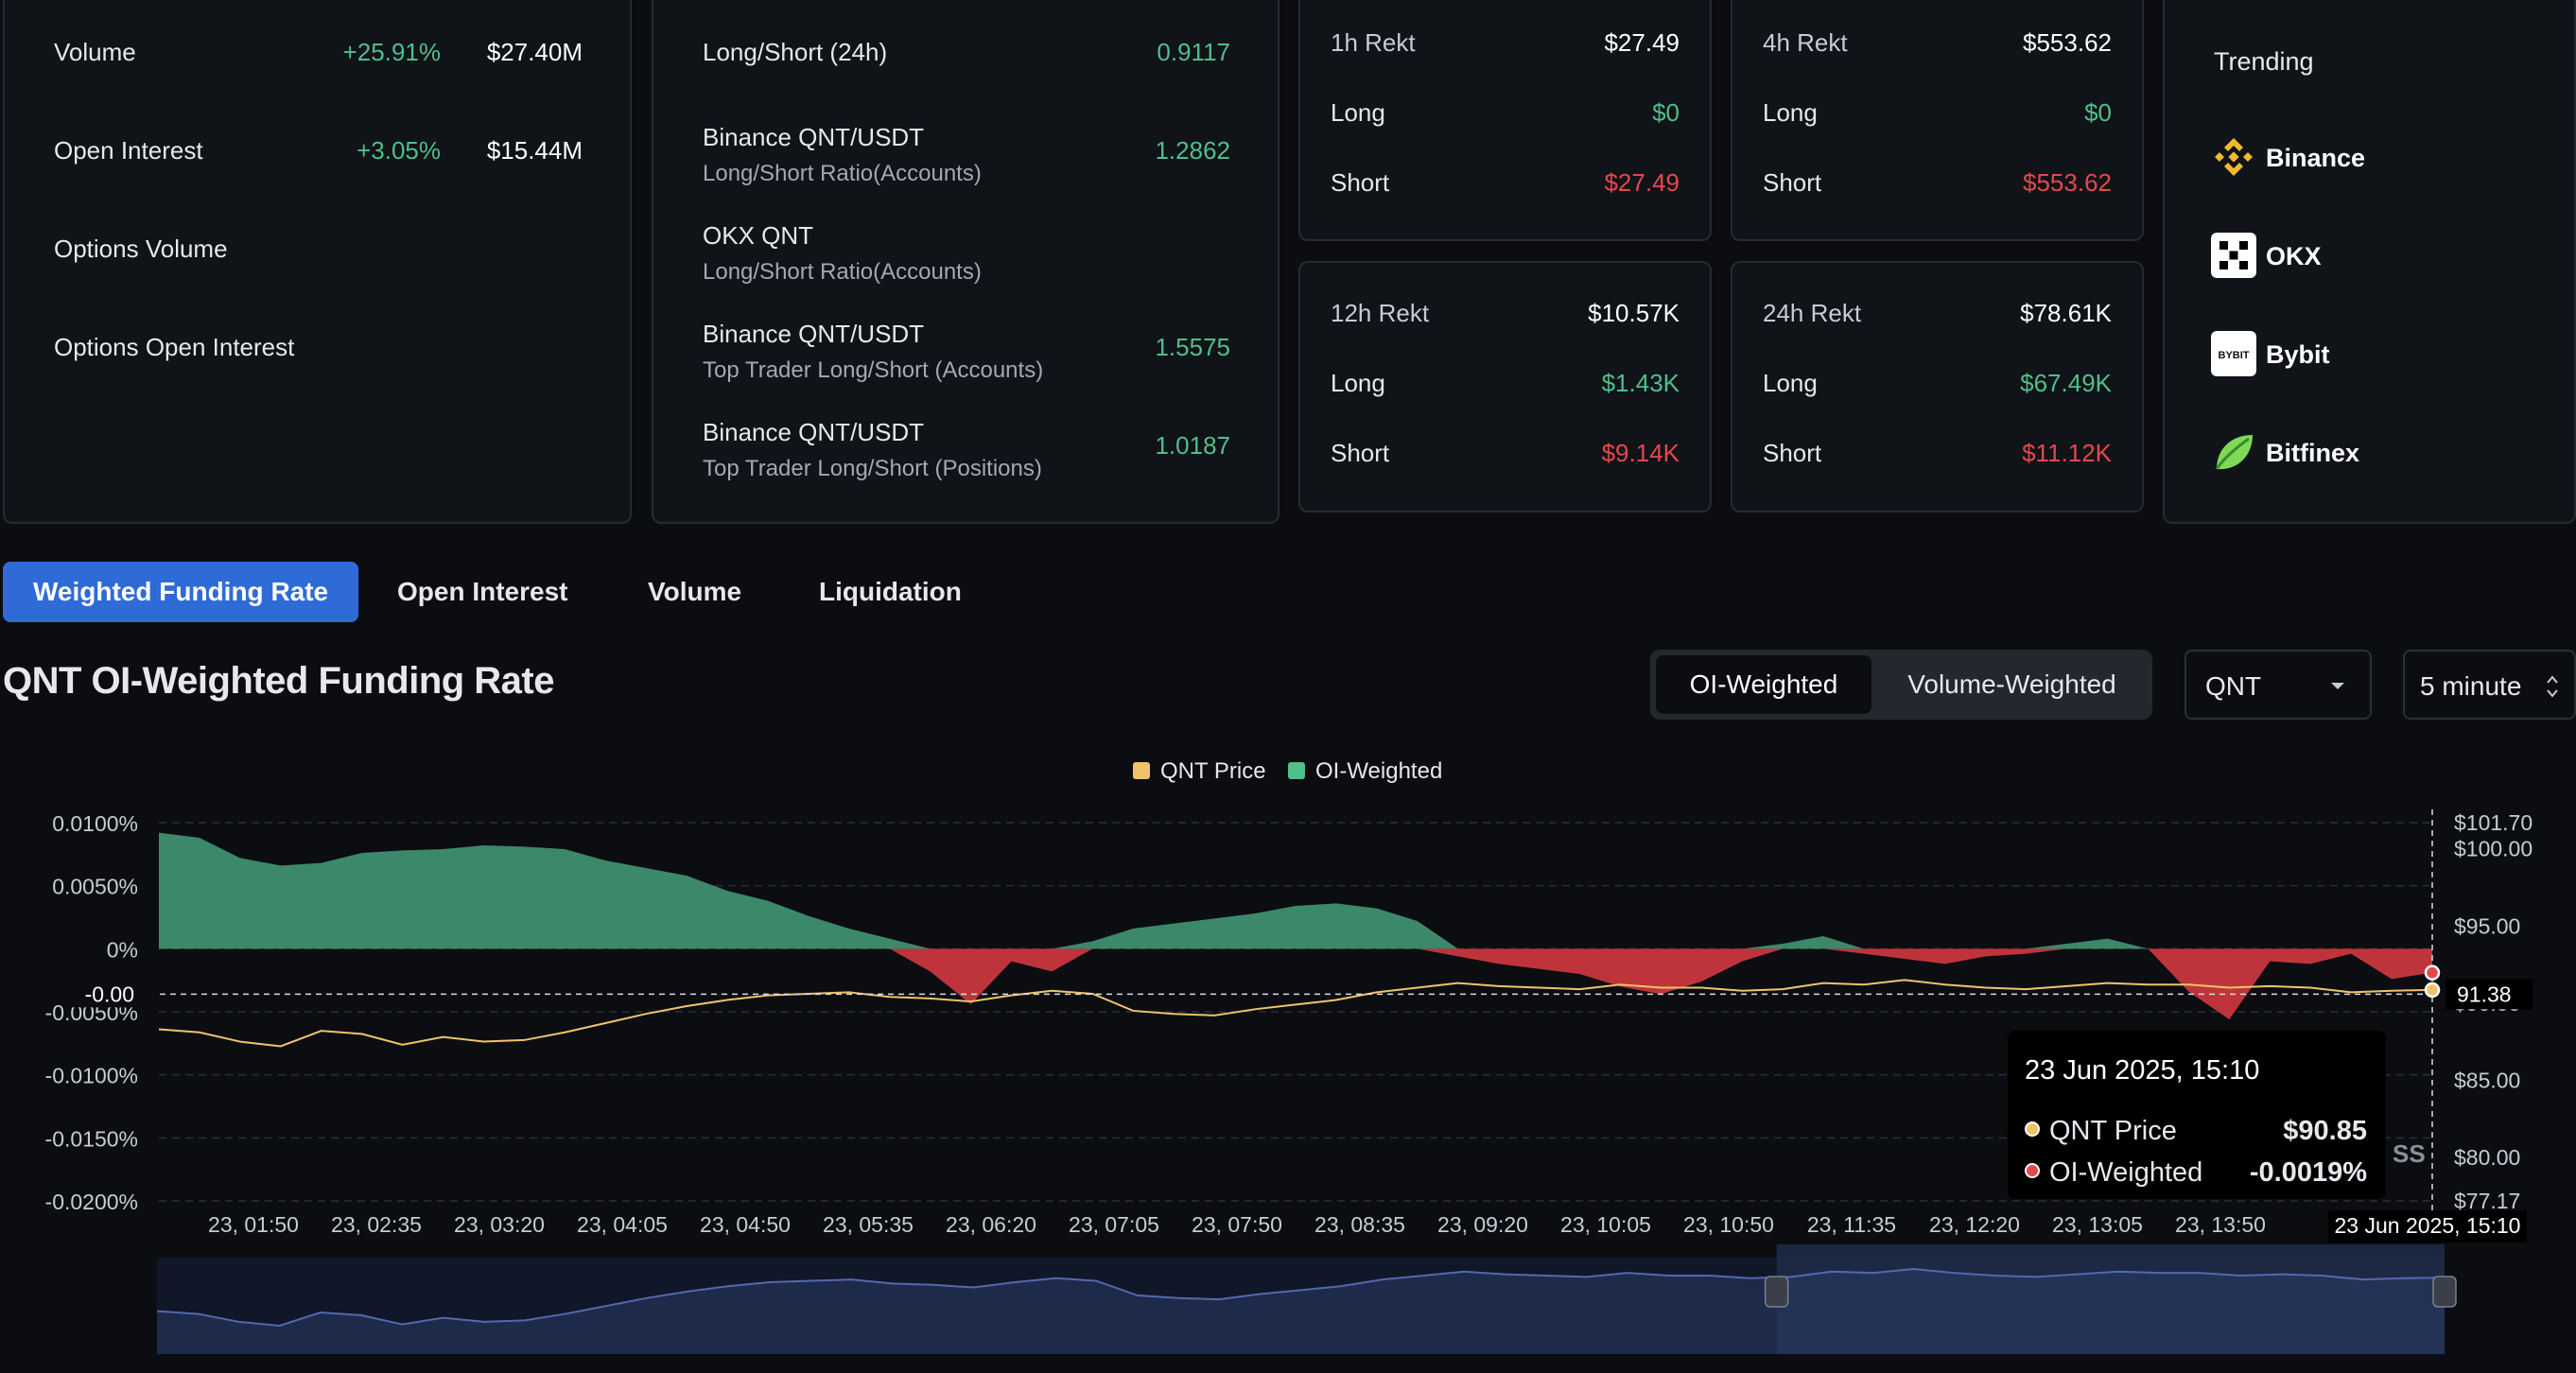 The image size is (2576, 1373). What do you see at coordinates (1901, 685) in the screenshot?
I see `weighting-toggle: OI-Weighted Volume-Weighted` at bounding box center [1901, 685].